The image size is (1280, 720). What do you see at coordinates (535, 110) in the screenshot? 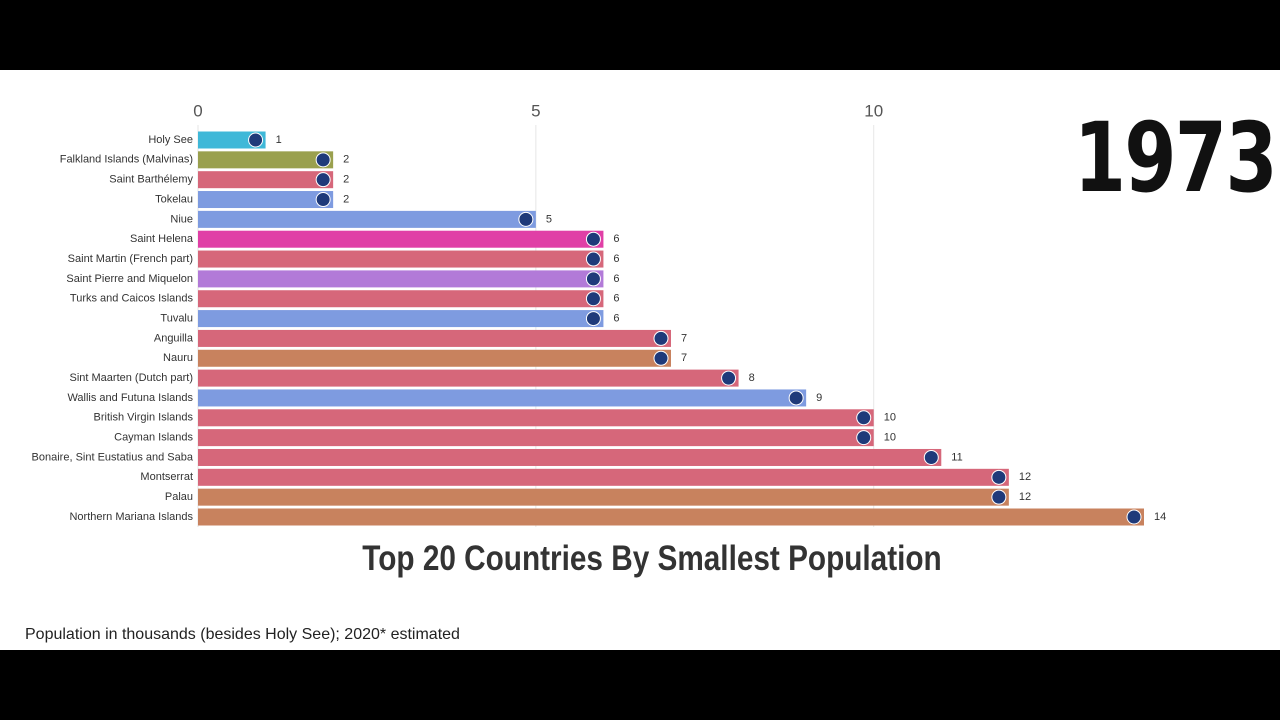
I see `x-tick-label: 5` at bounding box center [535, 110].